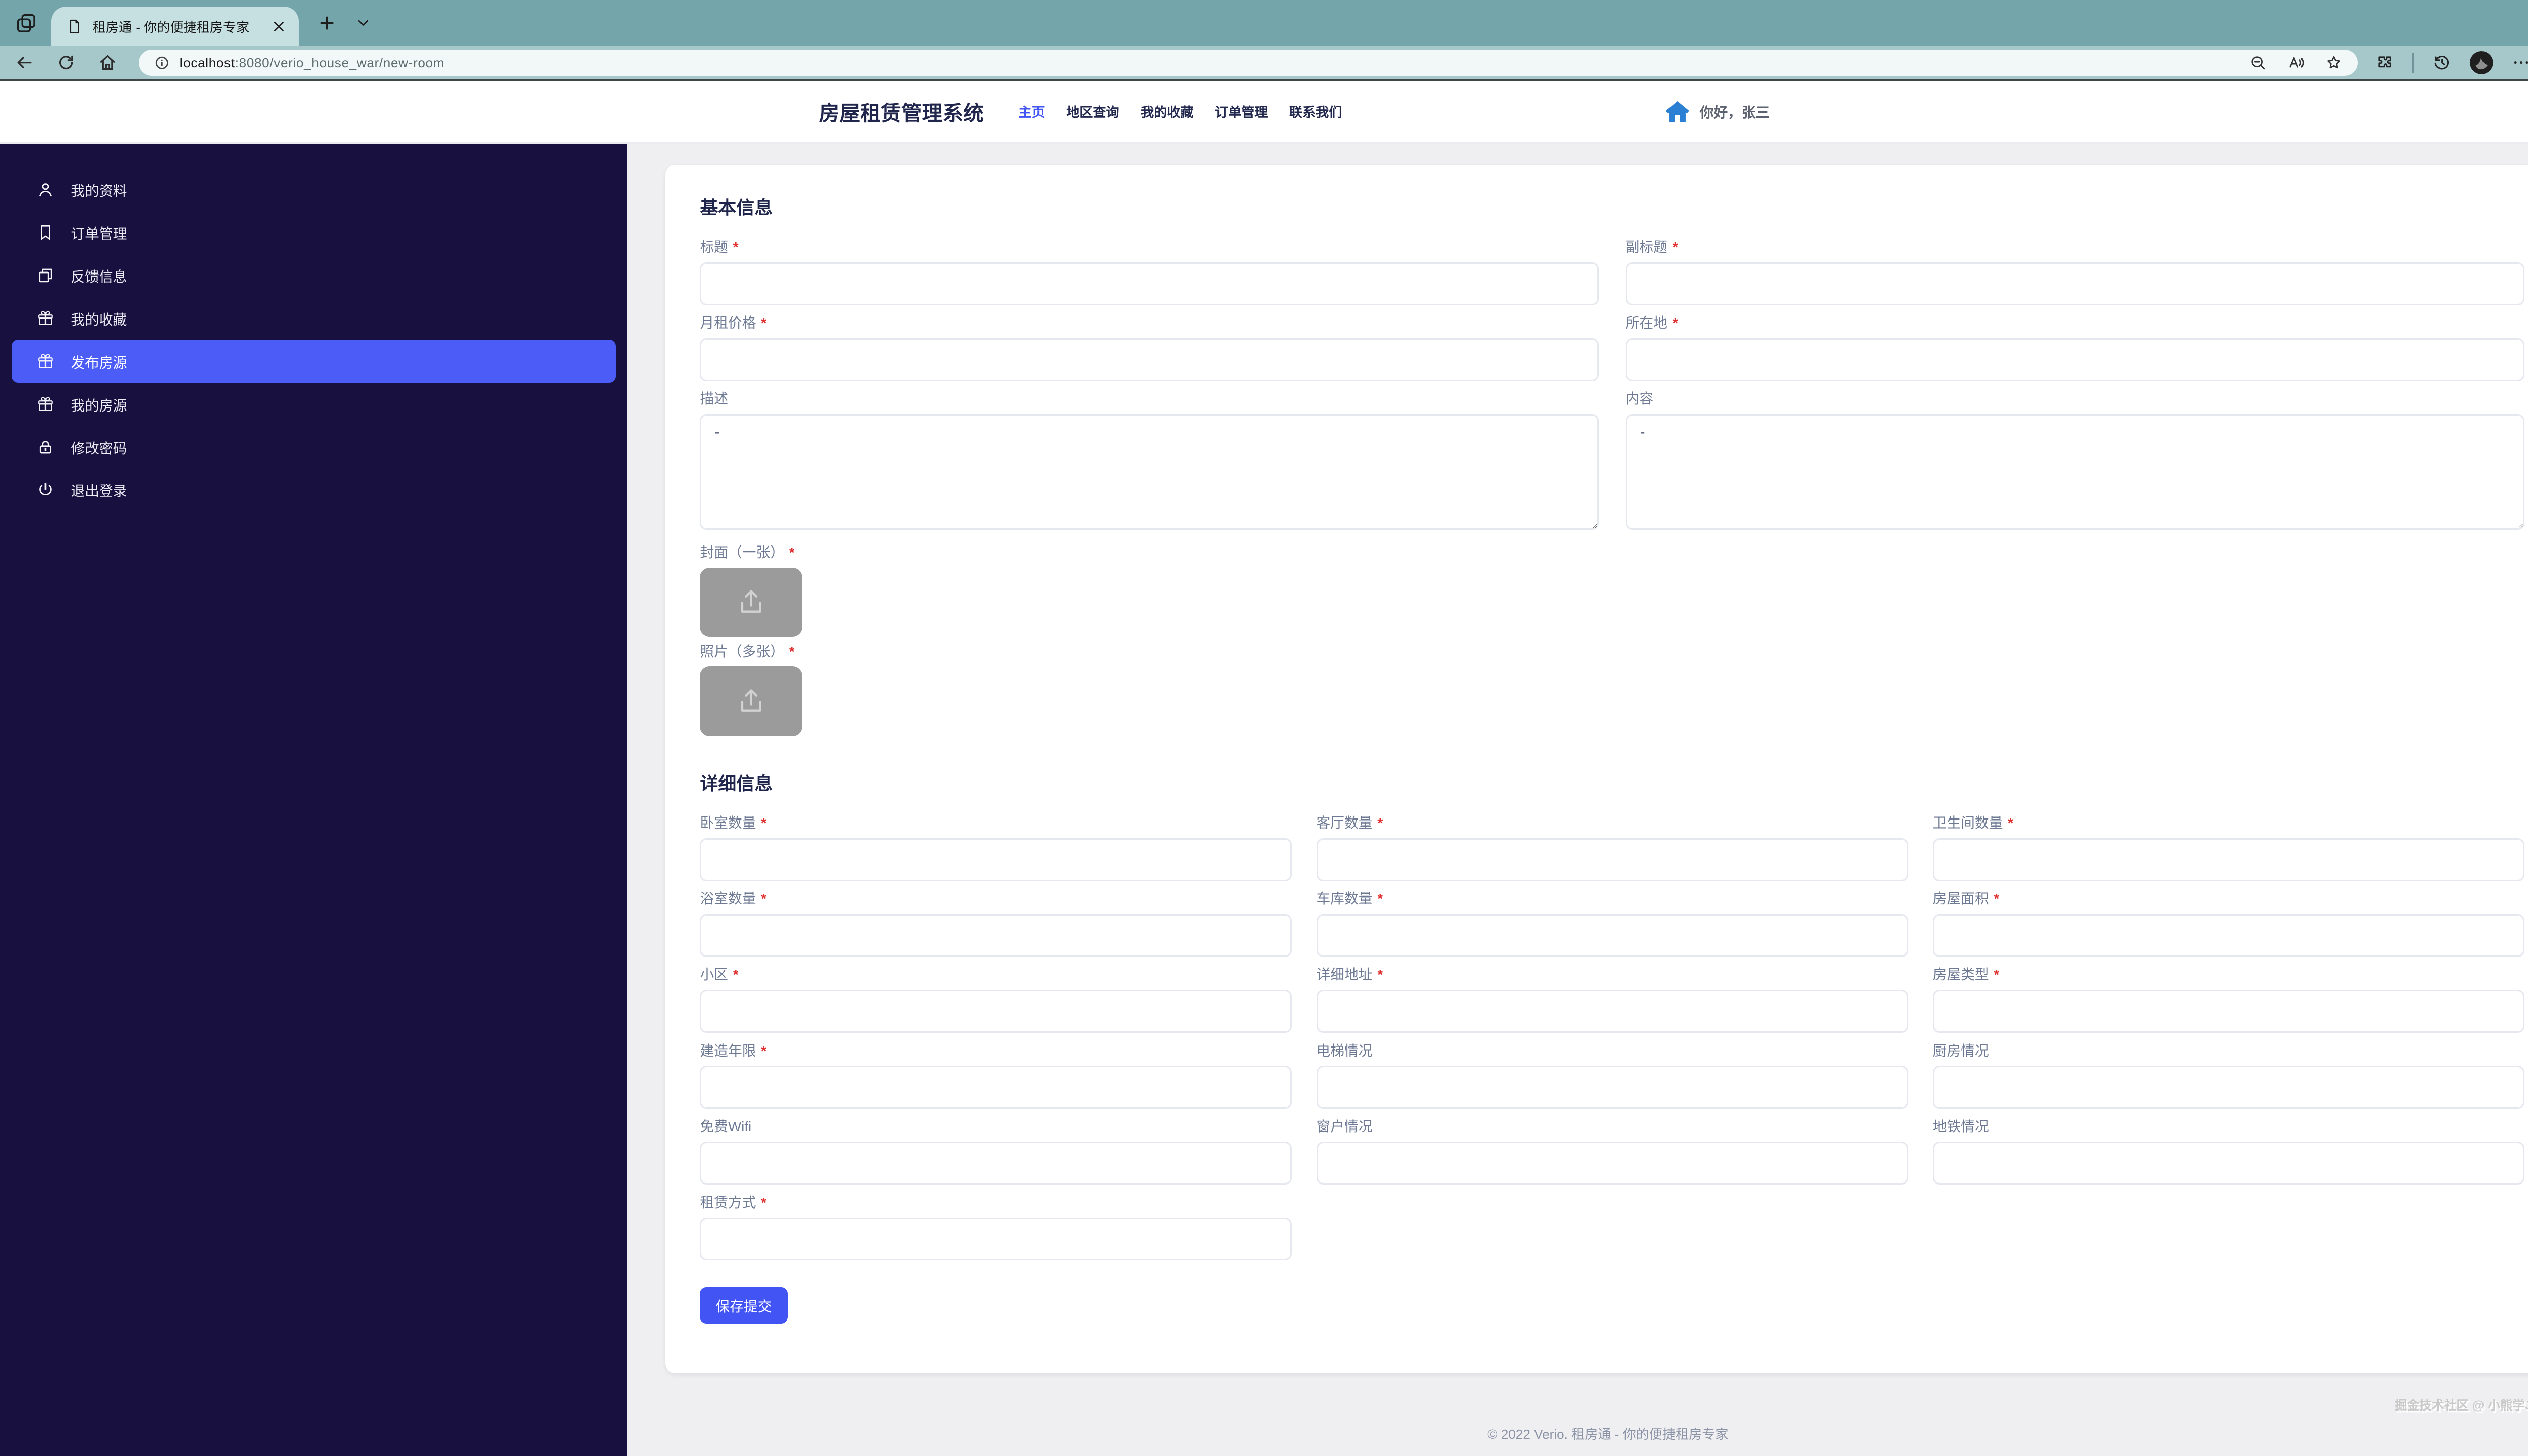 The width and height of the screenshot is (2528, 1456). I want to click on form-field: 车库数量 *, so click(1612, 924).